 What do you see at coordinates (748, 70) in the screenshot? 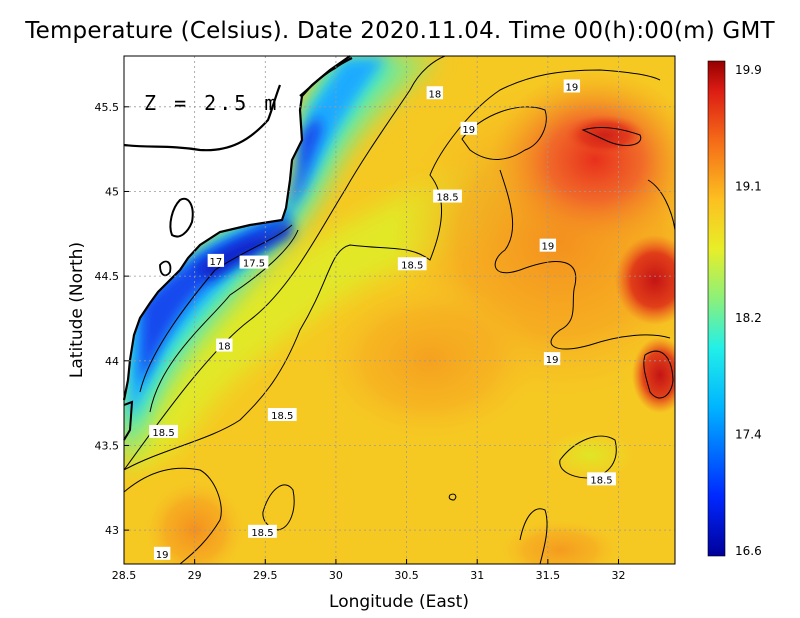
I see `colorbar-tick-label: 19.9` at bounding box center [748, 70].